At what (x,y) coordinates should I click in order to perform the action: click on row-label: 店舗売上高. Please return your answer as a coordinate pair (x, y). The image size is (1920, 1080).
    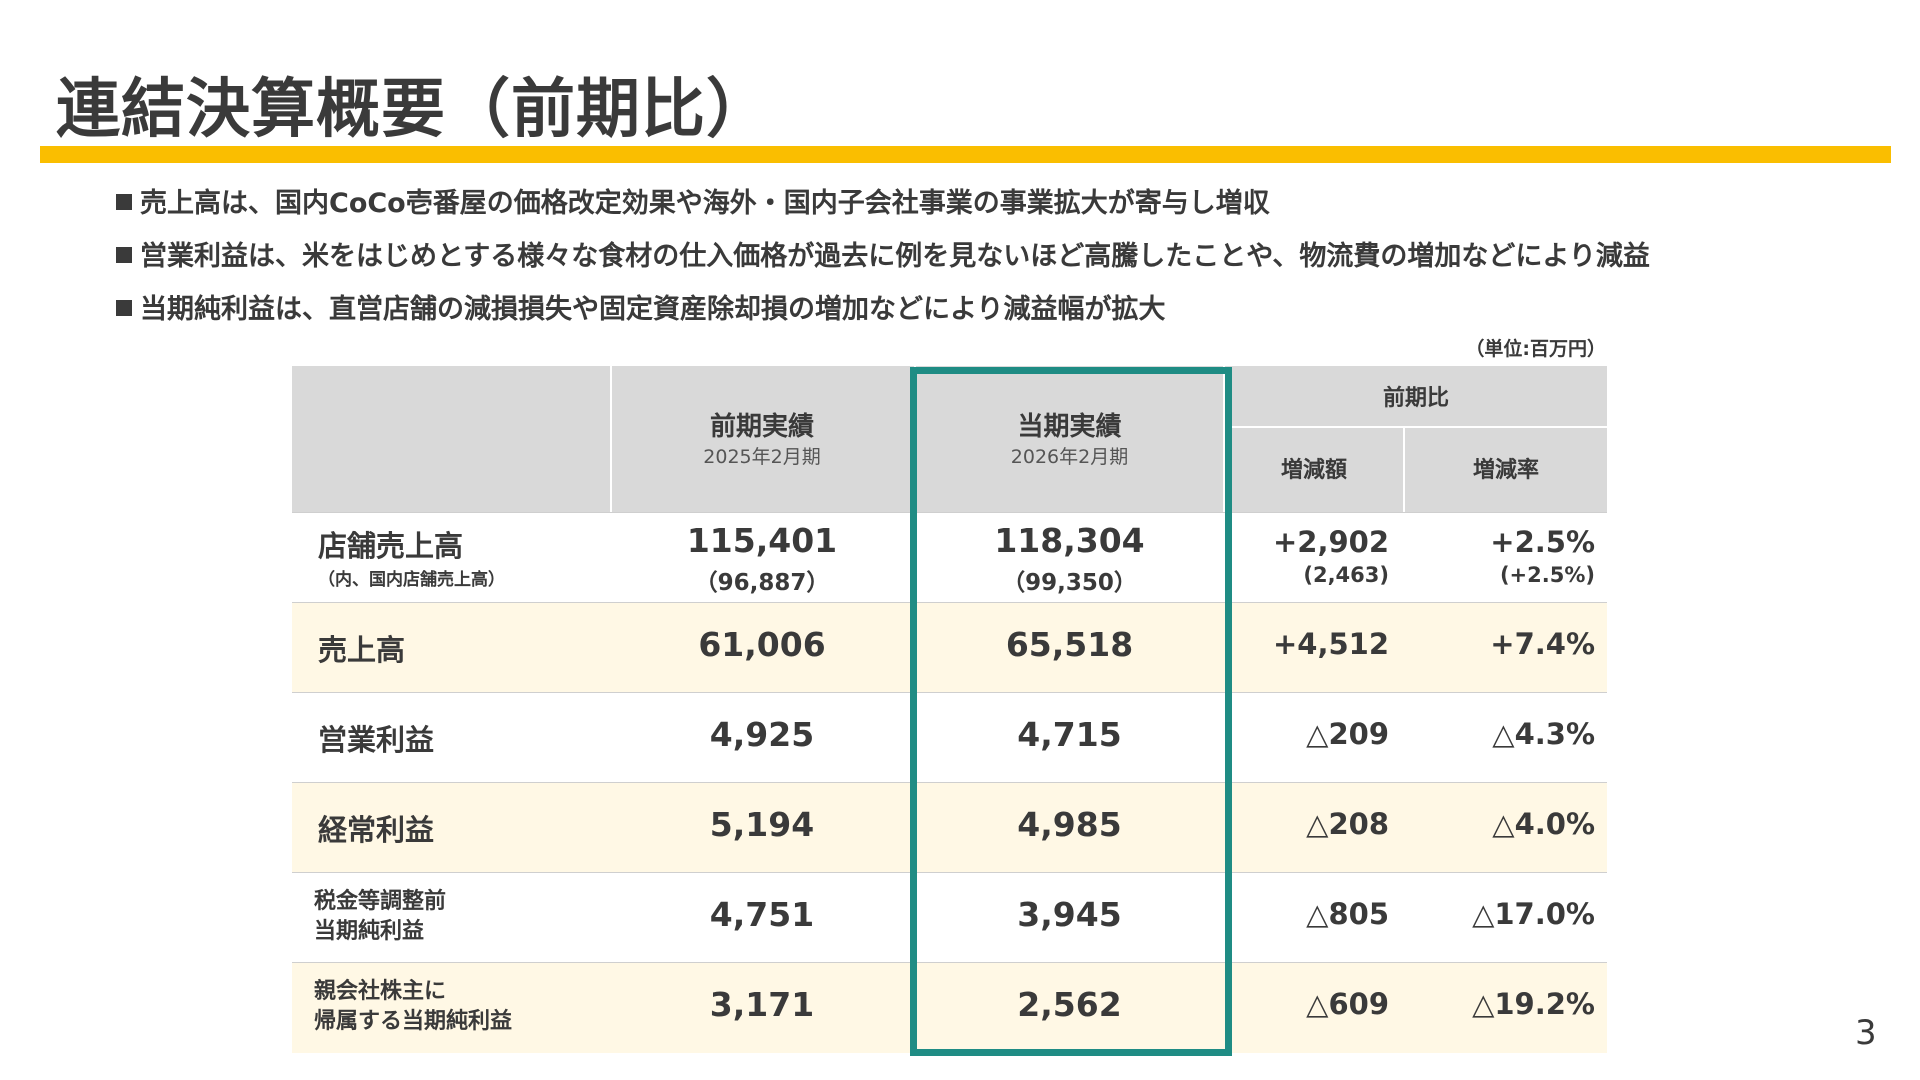
    Looking at the image, I should click on (391, 546).